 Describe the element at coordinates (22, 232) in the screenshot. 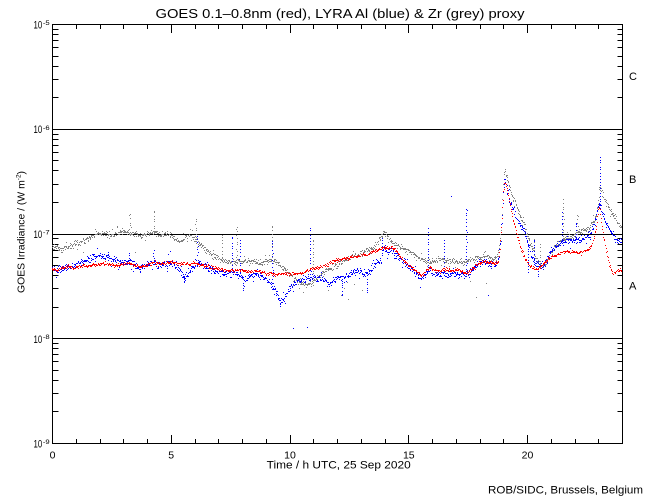

I see `svg-text: GOES Irradiance / (W m-2)` at that location.